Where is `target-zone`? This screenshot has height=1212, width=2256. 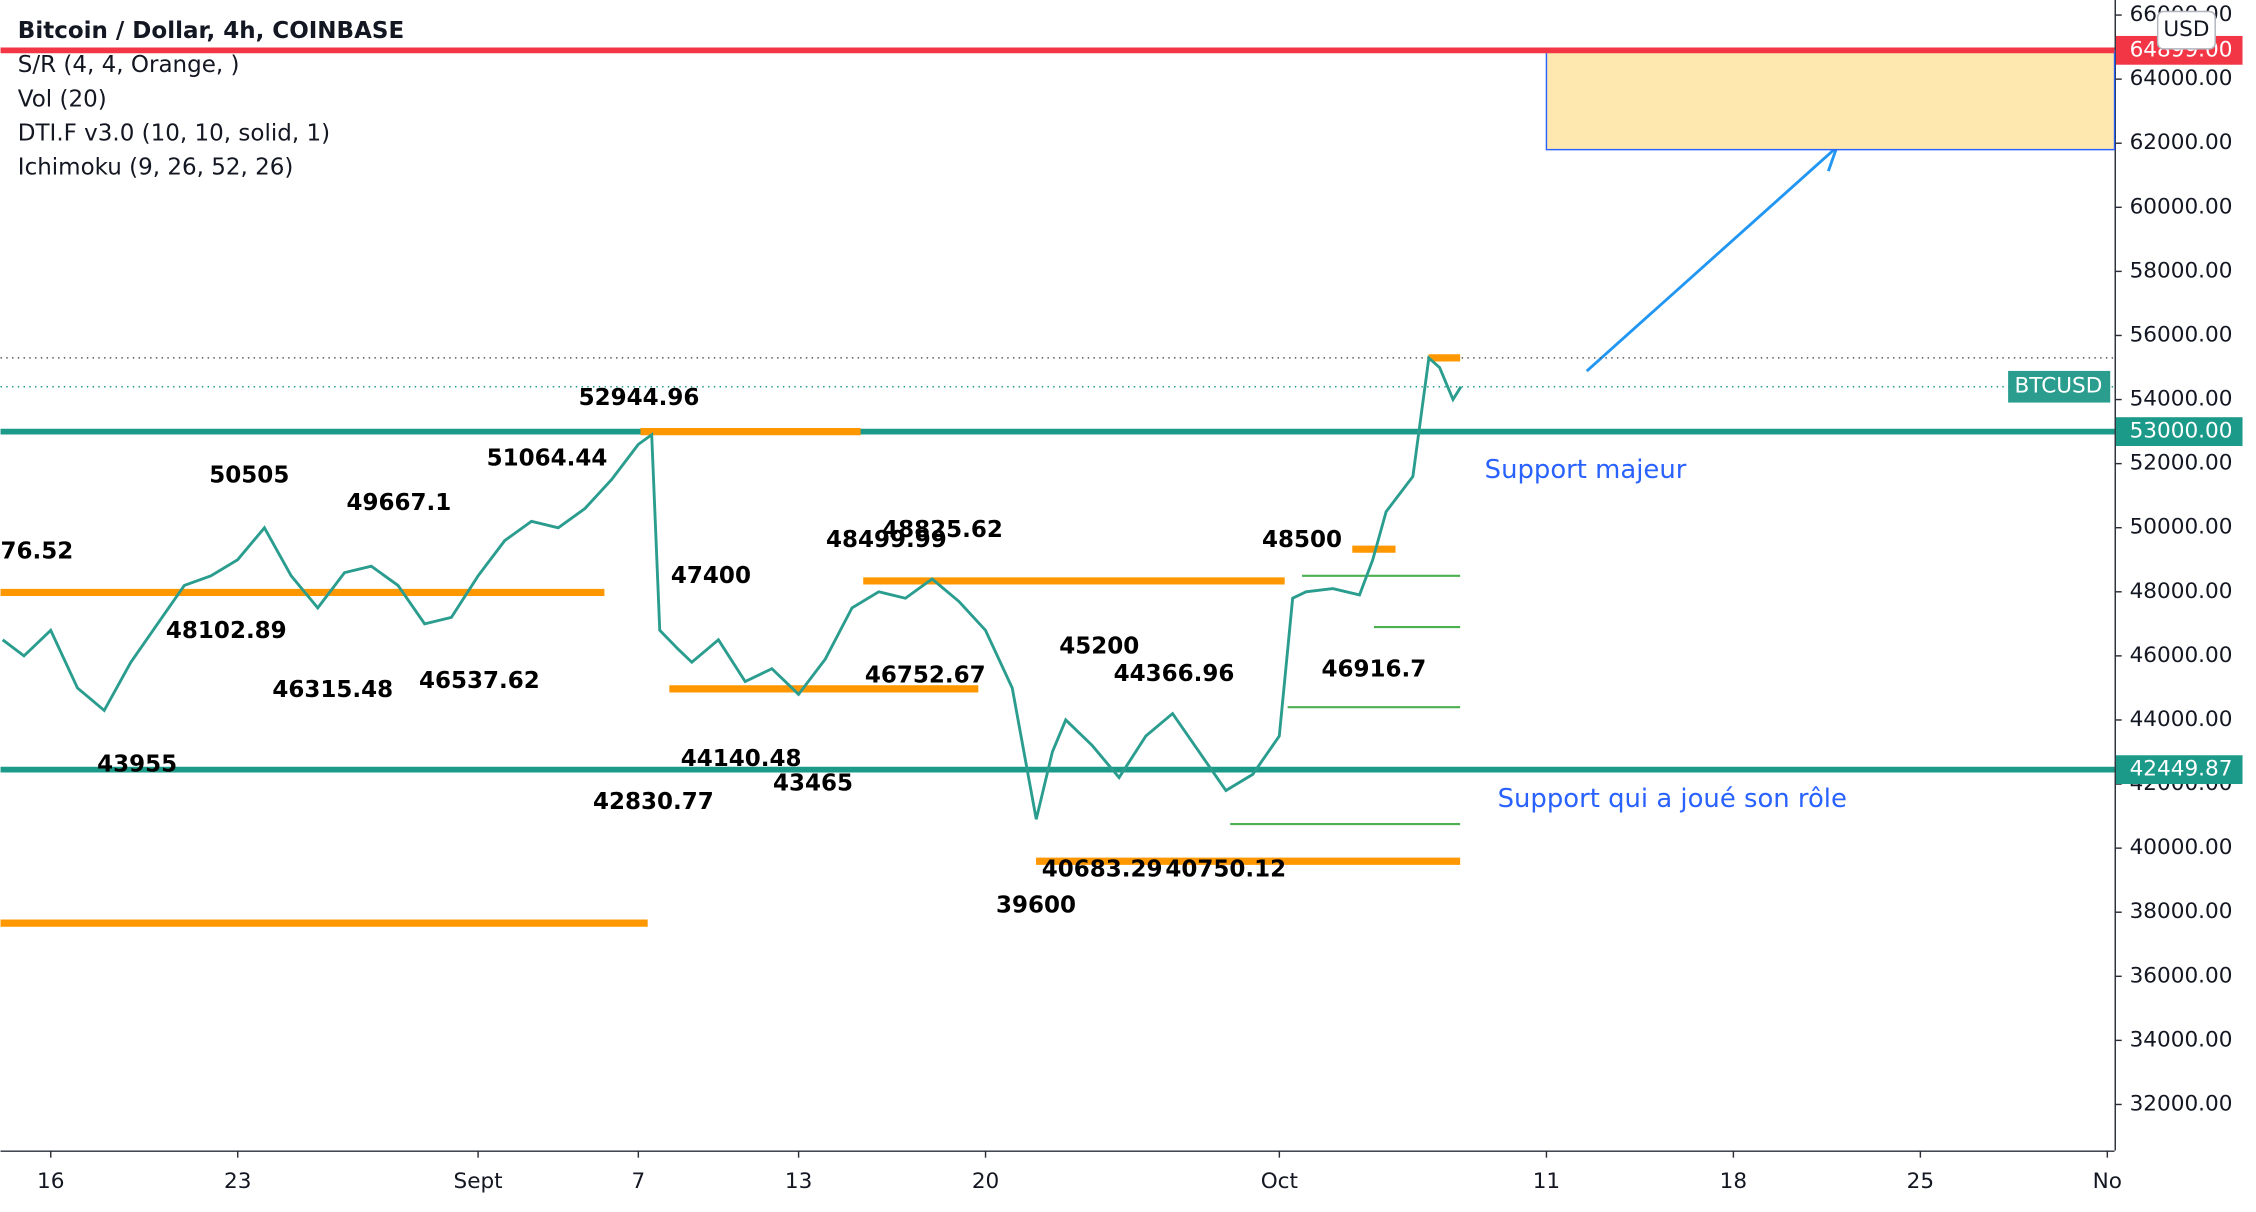
target-zone is located at coordinates (1830, 100).